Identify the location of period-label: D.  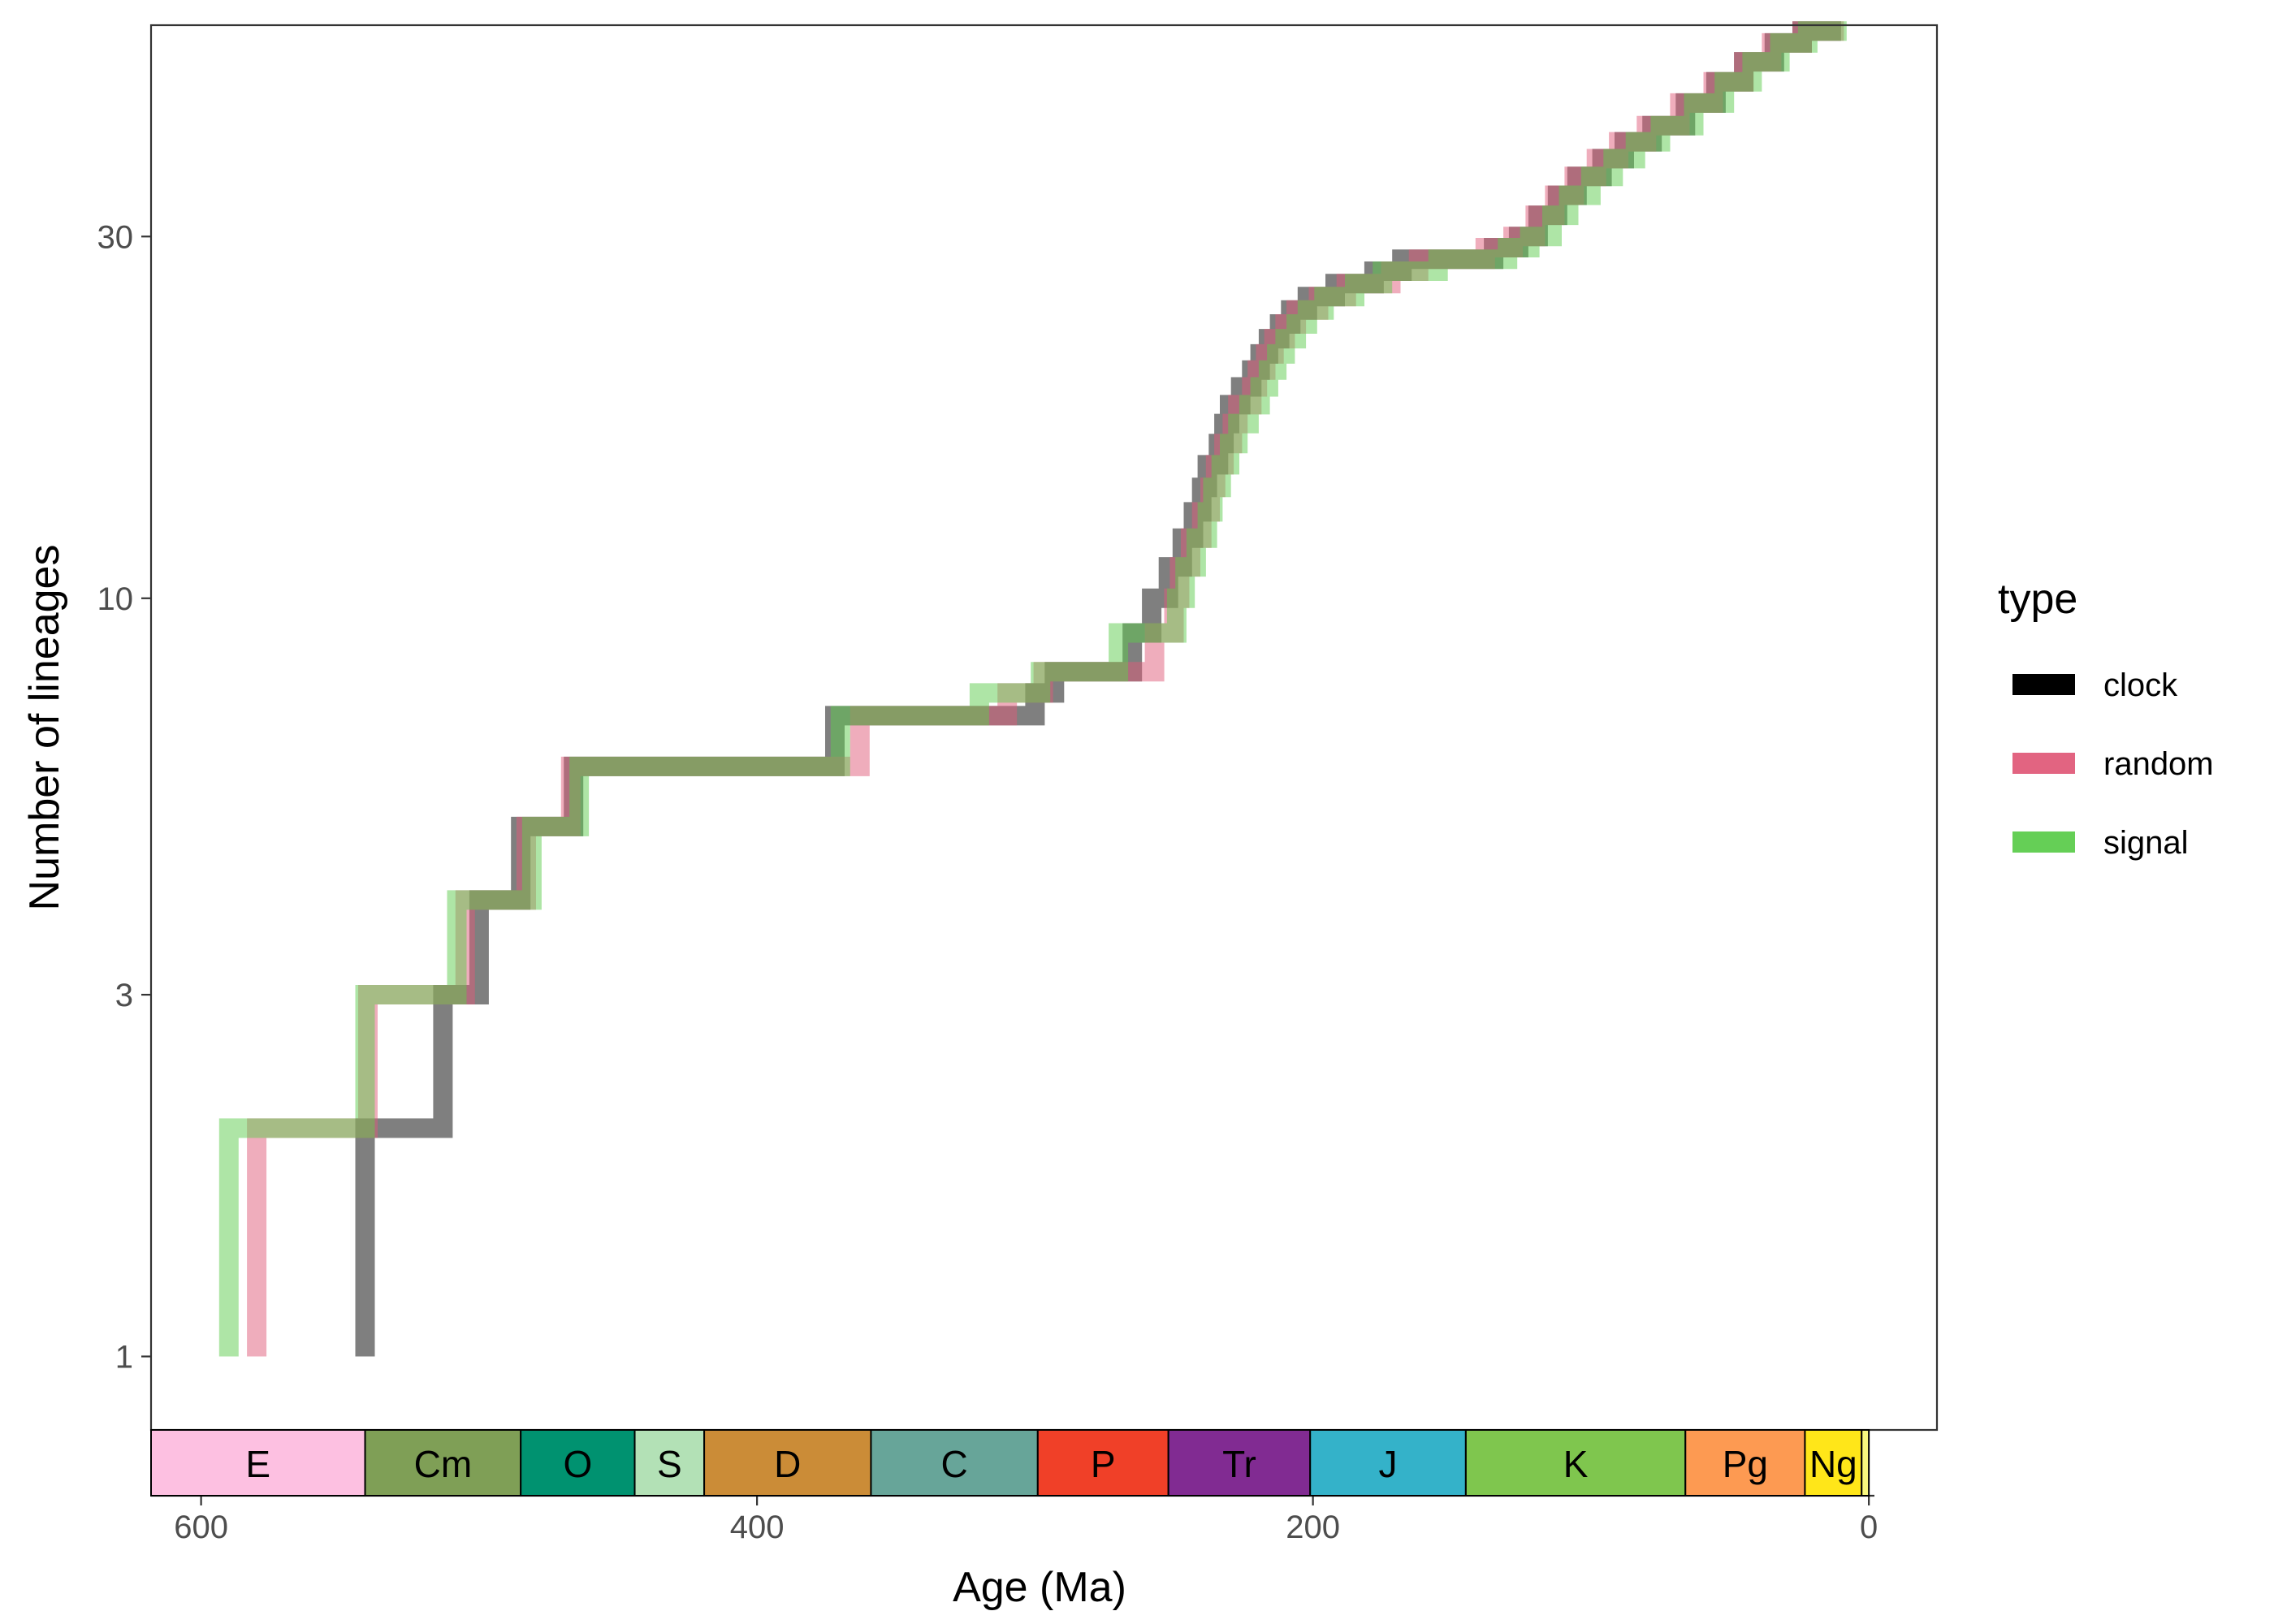
(788, 1464).